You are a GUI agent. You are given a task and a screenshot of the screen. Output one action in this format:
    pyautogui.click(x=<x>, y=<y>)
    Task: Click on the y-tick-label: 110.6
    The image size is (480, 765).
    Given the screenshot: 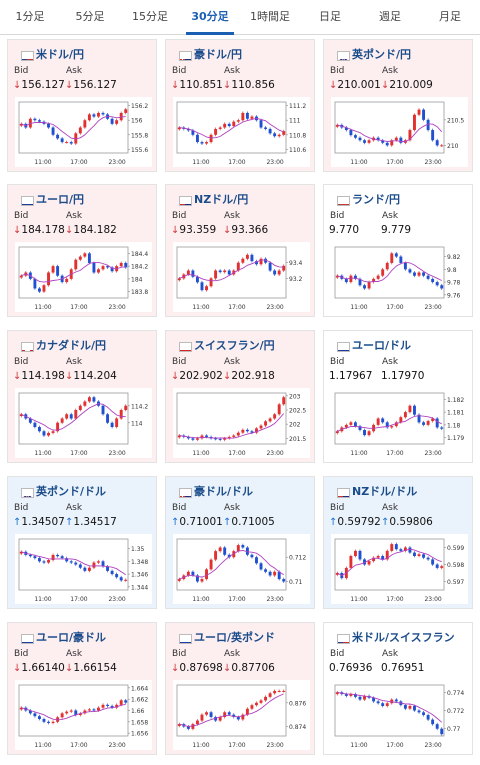 What is the action you would take?
    pyautogui.click(x=297, y=150)
    